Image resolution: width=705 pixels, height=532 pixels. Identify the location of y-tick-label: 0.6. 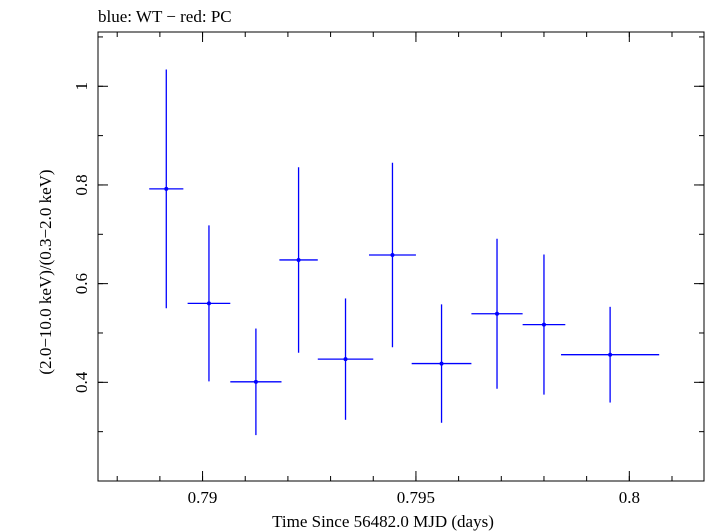
(81, 283).